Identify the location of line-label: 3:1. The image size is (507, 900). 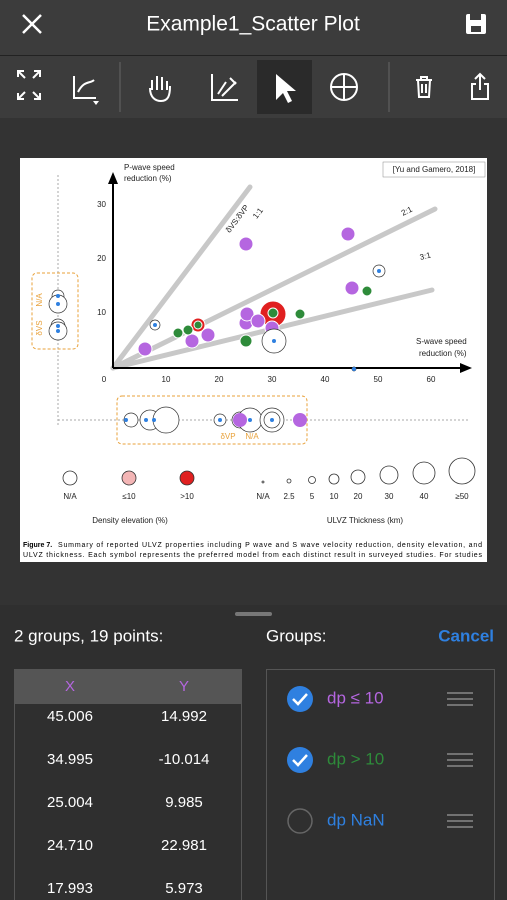
(426, 256).